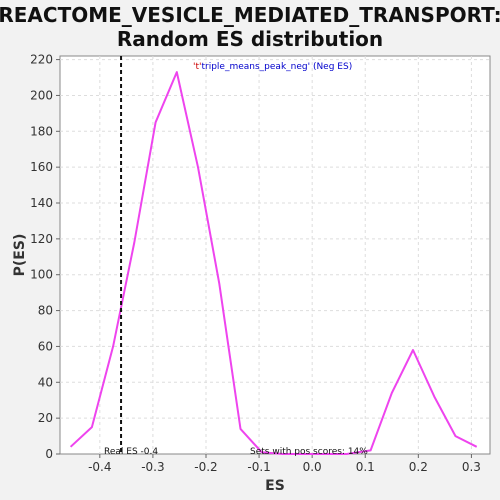 Image resolution: width=500 pixels, height=500 pixels. Describe the element at coordinates (41, 275) in the screenshot. I see `y-tick-label: 100` at that location.